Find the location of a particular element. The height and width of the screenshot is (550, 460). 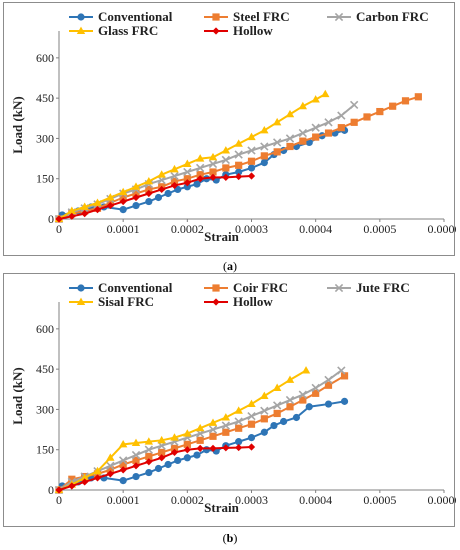

chart-b-x-tick-label: 0 is located at coordinates (59, 500).